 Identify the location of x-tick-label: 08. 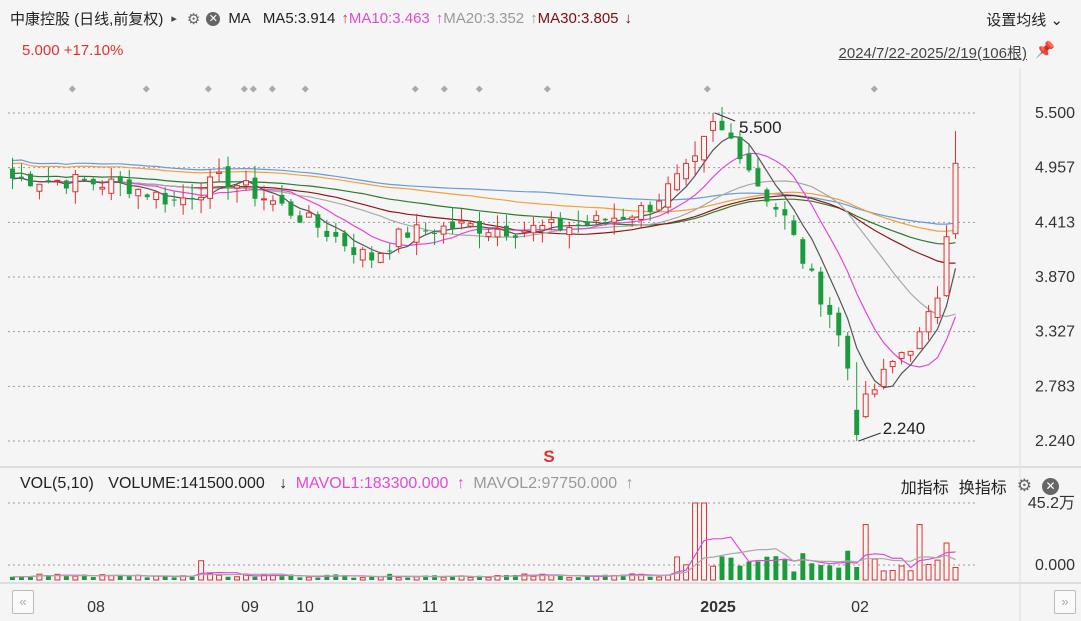
(96, 607).